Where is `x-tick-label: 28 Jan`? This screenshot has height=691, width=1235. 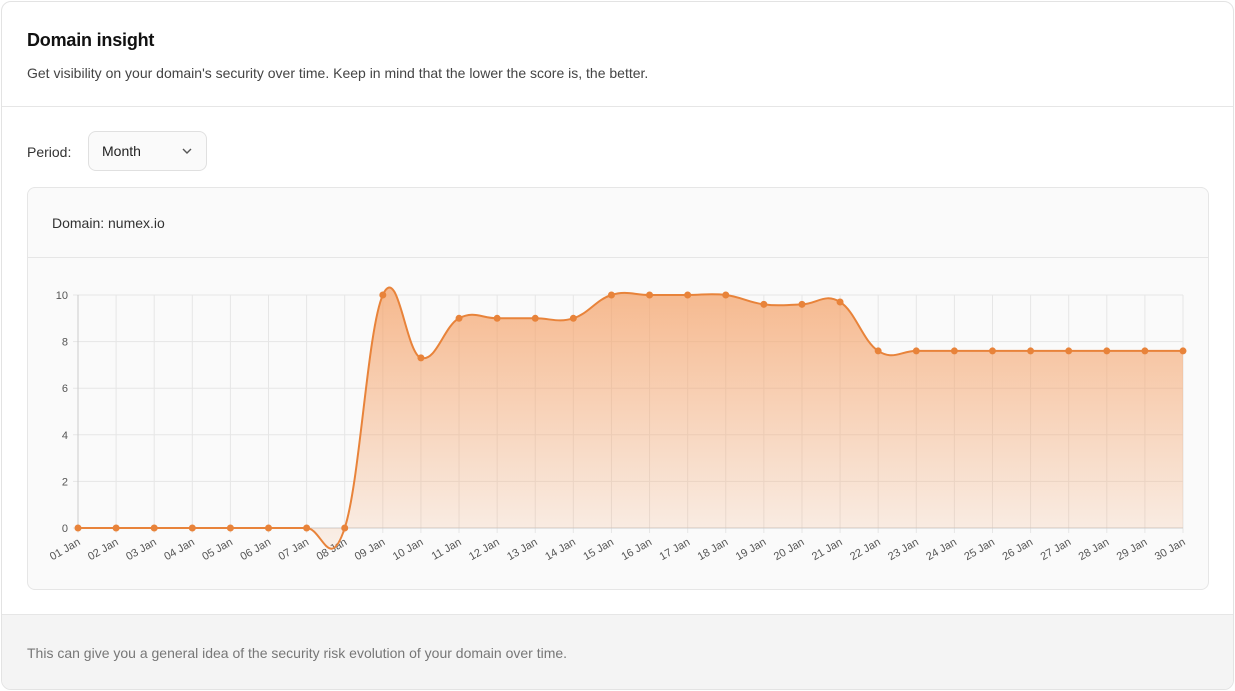 x-tick-label: 28 Jan is located at coordinates (1094, 549).